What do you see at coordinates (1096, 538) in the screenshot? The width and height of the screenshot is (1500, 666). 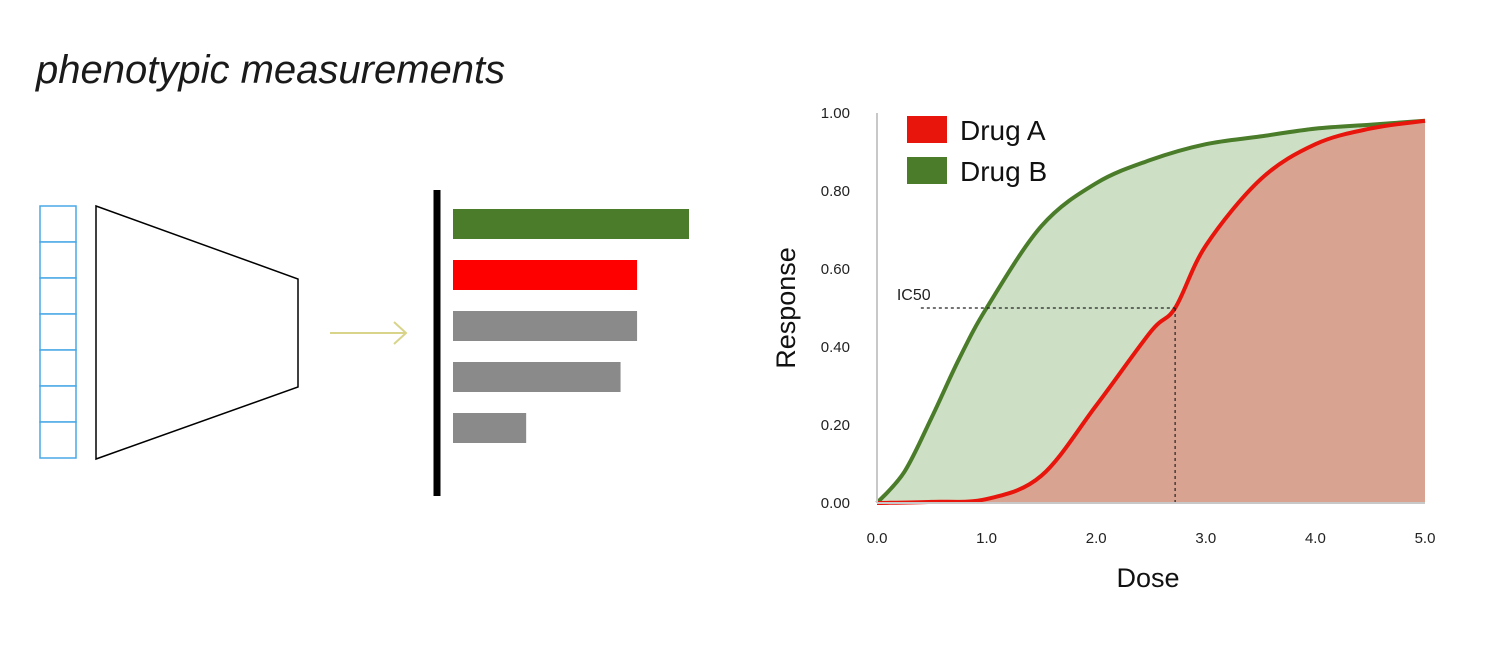 I see `x-tick-label: 2.0` at bounding box center [1096, 538].